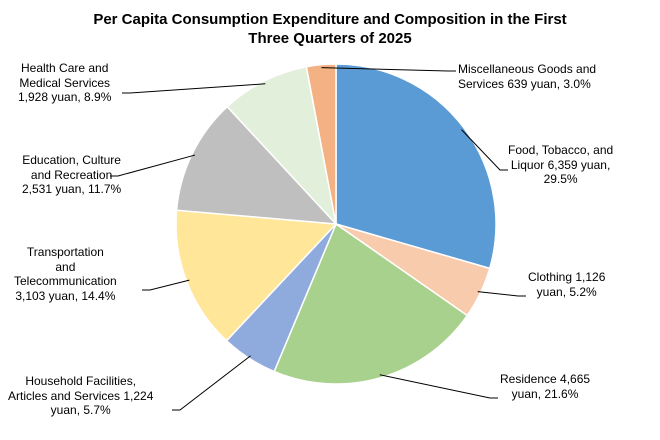  What do you see at coordinates (371, 303) in the screenshot?
I see `pie-slice-residence` at bounding box center [371, 303].